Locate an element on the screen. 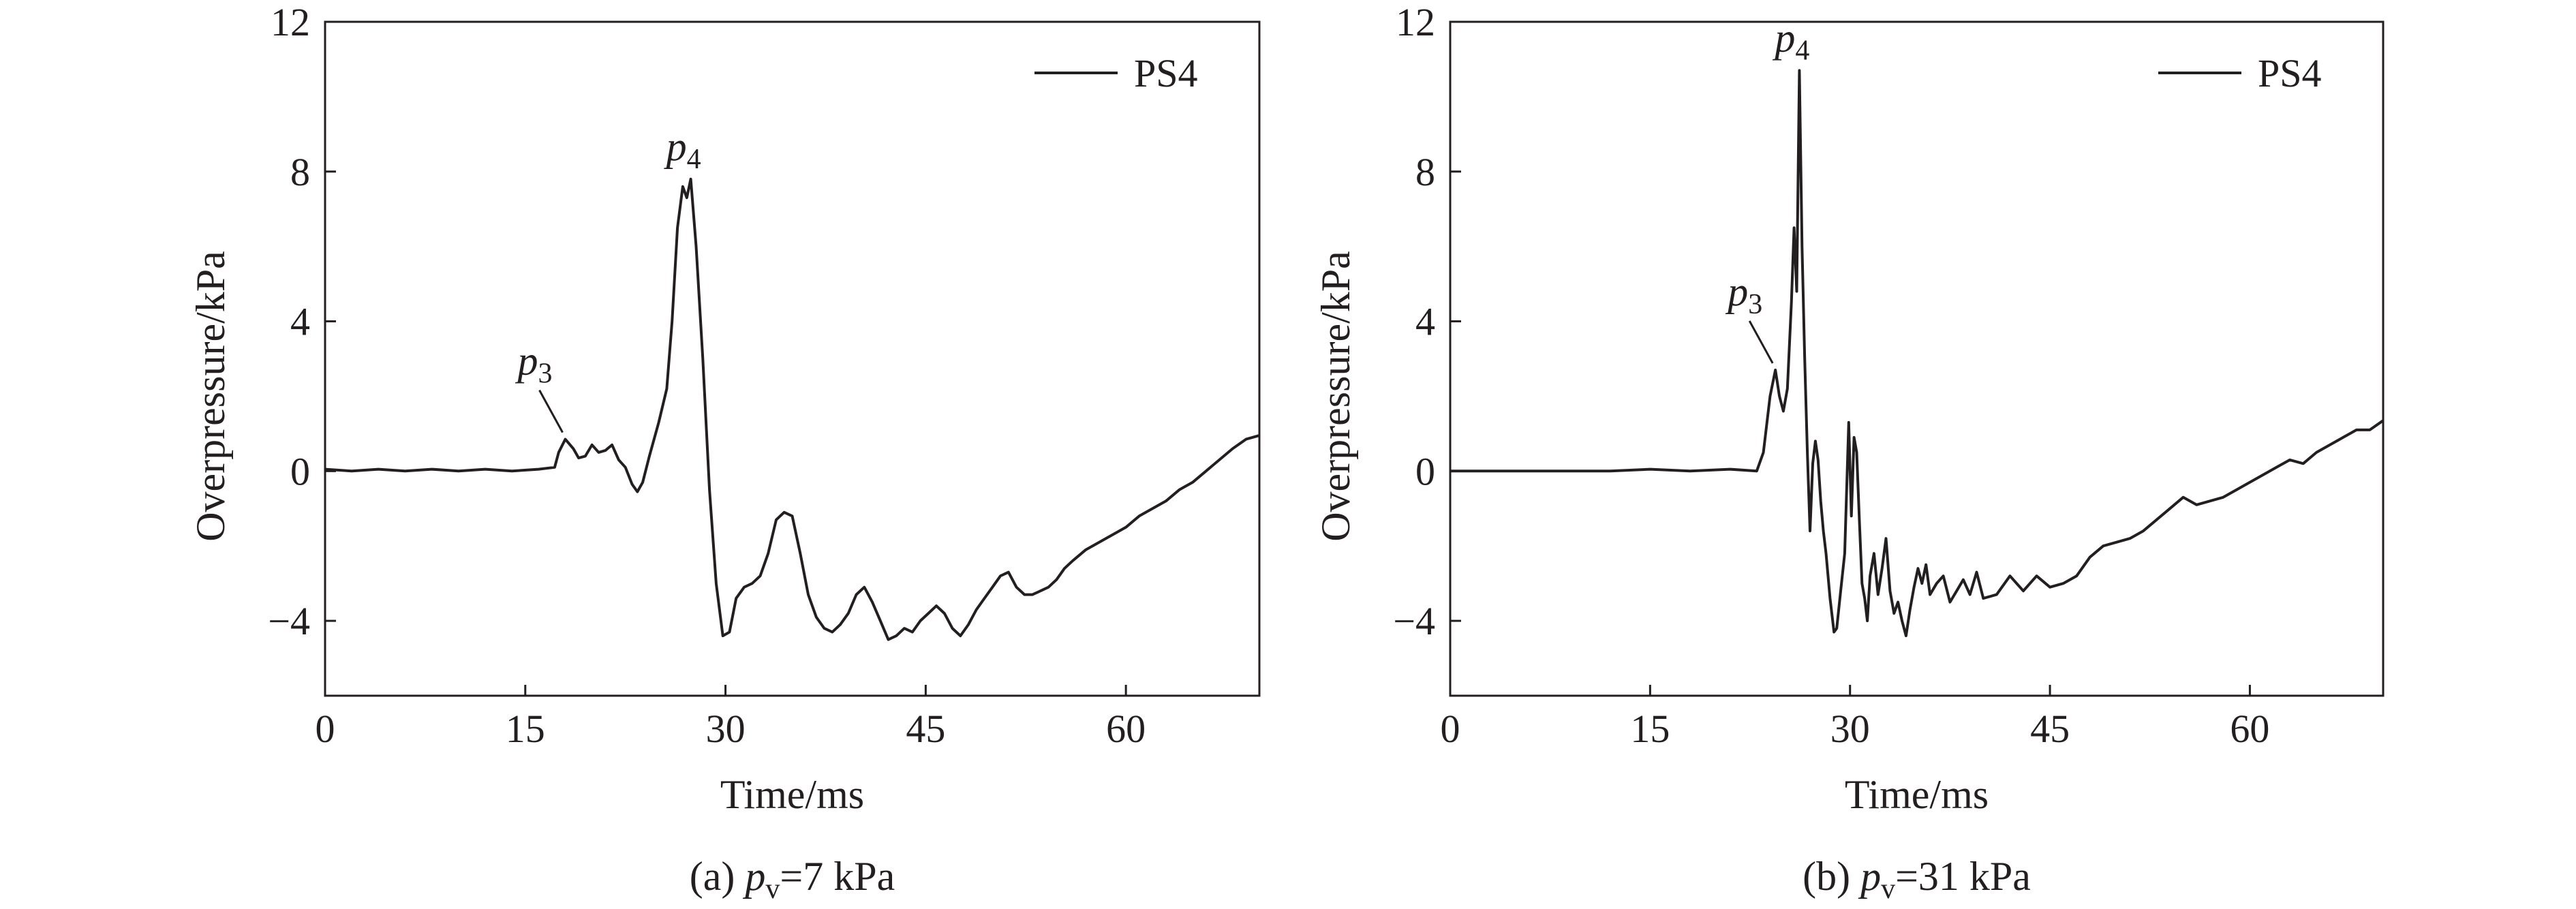 Image resolution: width=2576 pixels, height=909 pixels. panel-caption: (a) pv=7 kPa is located at coordinates (792, 879).